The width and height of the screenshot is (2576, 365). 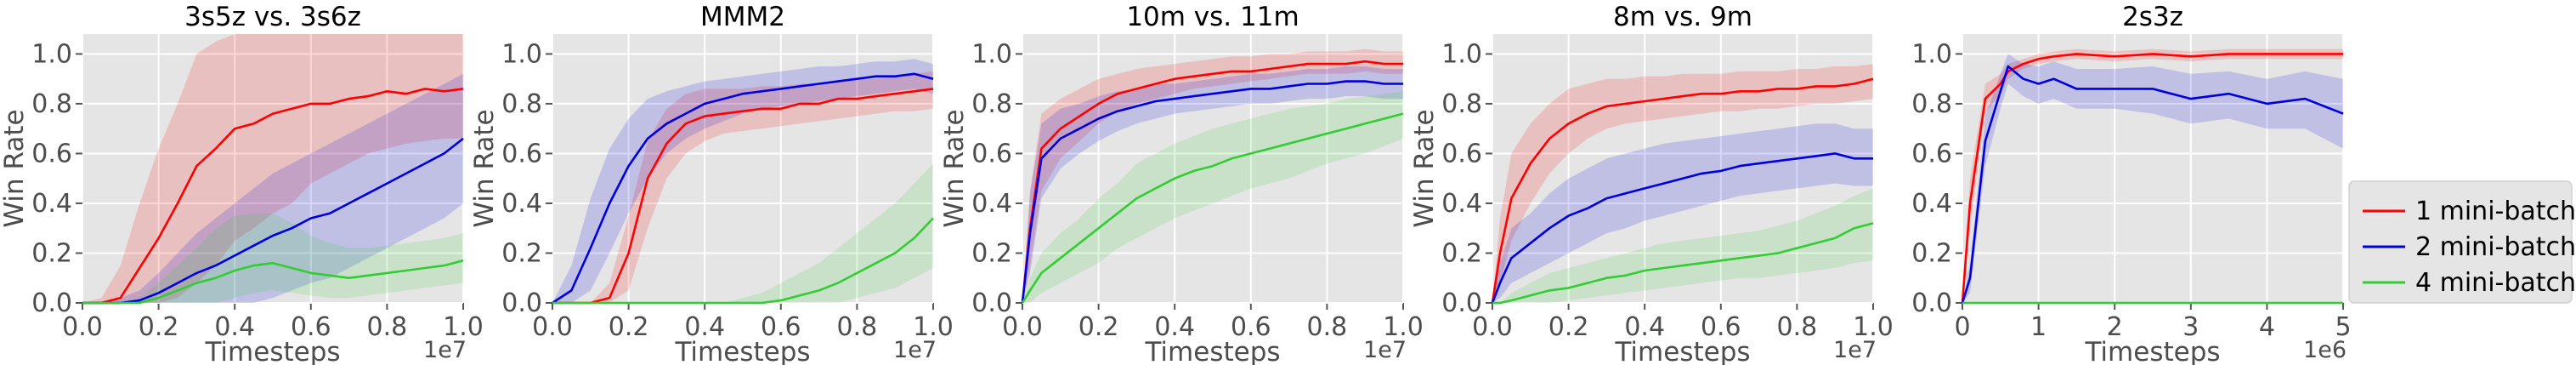 What do you see at coordinates (742, 17) in the screenshot?
I see `panel-title: MMM2` at bounding box center [742, 17].